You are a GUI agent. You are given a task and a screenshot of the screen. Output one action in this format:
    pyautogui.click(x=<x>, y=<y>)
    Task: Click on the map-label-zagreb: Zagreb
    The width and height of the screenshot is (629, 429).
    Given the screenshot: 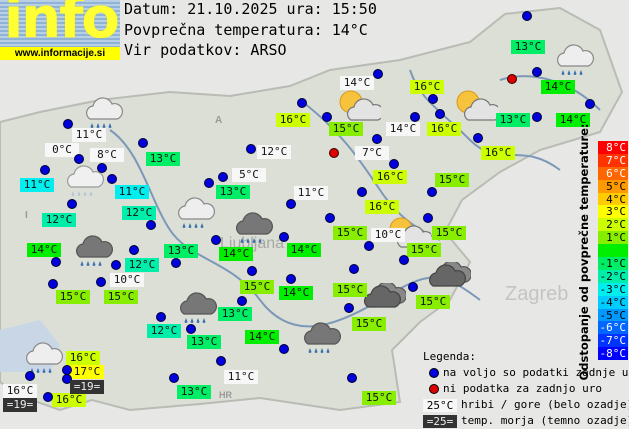 What is the action you would take?
    pyautogui.click(x=536, y=294)
    